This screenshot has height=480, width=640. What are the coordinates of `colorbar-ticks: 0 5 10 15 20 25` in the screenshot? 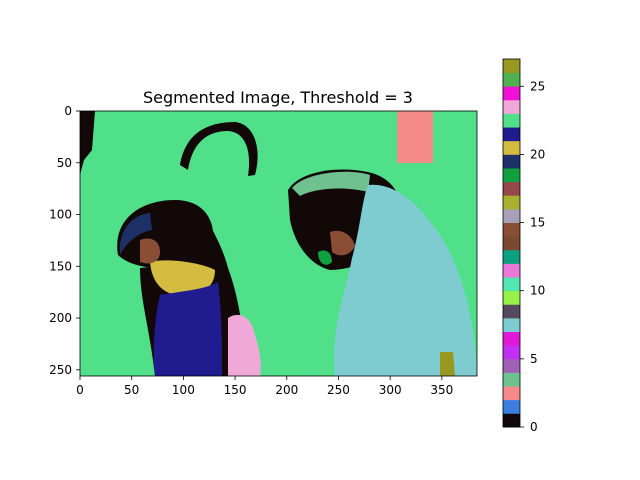 It's located at (532, 256).